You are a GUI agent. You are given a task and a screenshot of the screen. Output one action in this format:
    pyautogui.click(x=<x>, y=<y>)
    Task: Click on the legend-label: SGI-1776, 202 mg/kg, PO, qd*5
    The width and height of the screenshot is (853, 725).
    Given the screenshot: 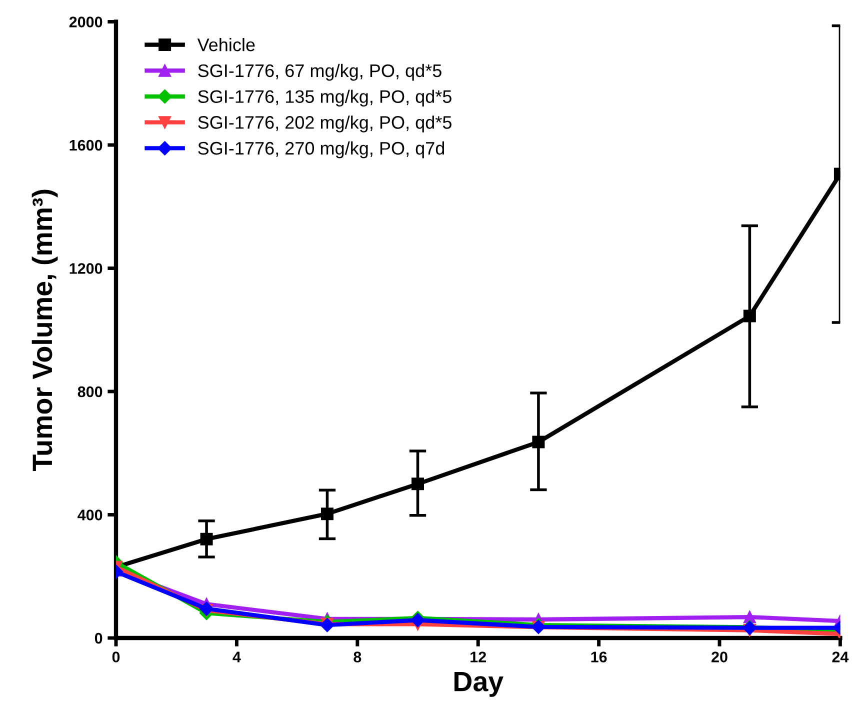 What is the action you would take?
    pyautogui.click(x=325, y=124)
    